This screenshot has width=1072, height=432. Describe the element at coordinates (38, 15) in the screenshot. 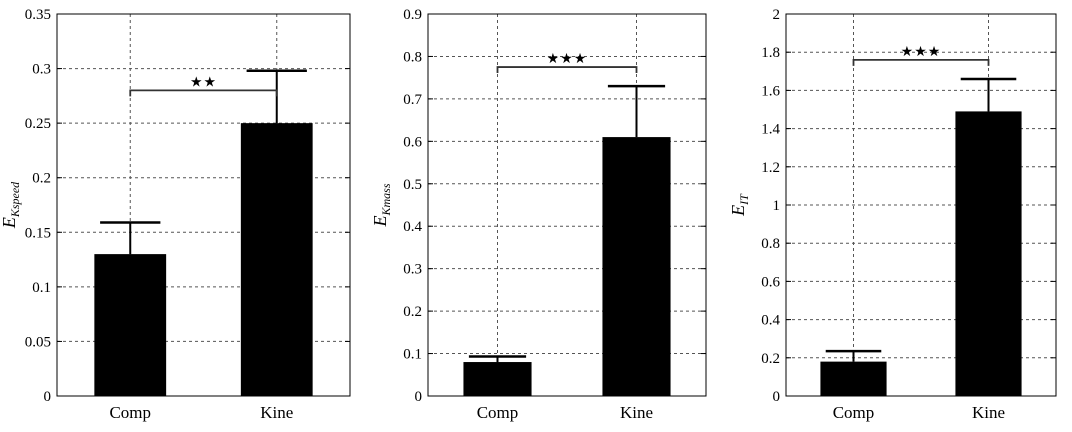

I see `y-tick-label: 0.35` at that location.